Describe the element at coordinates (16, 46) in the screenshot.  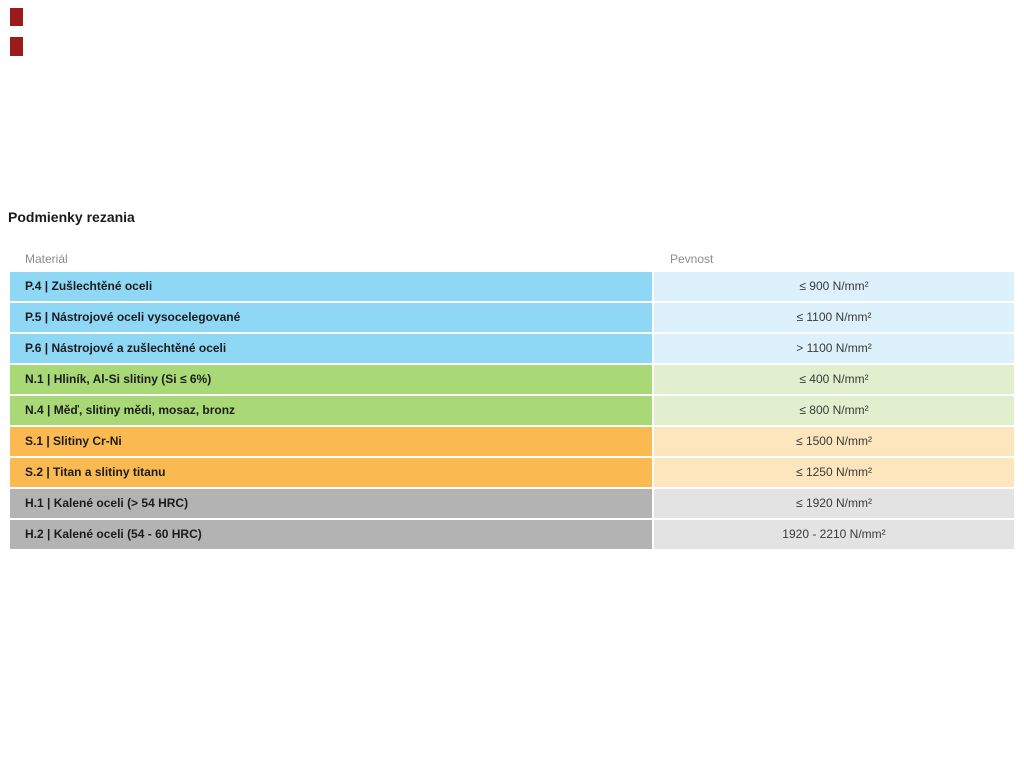
I see `logo-mark-bottom` at that location.